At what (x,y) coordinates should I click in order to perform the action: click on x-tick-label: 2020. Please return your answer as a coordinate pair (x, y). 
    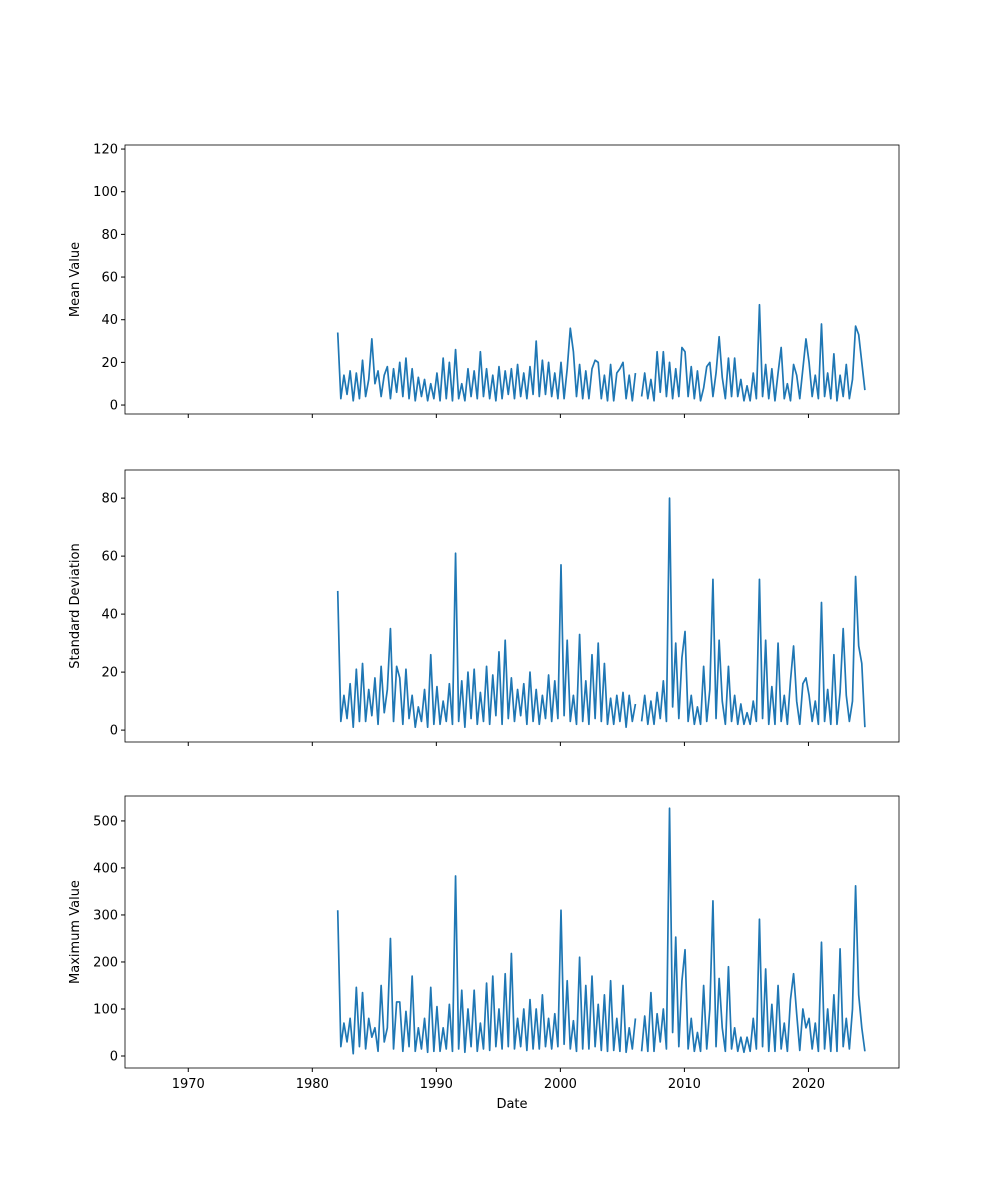
    Looking at the image, I should click on (808, 1084).